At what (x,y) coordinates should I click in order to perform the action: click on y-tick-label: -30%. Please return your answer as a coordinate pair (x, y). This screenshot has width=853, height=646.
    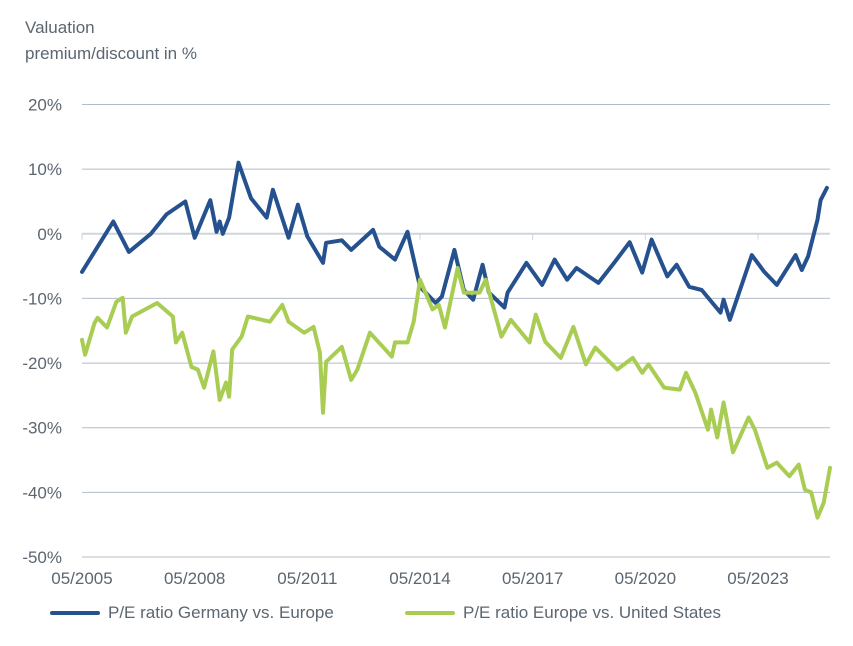
    Looking at the image, I should click on (42, 428).